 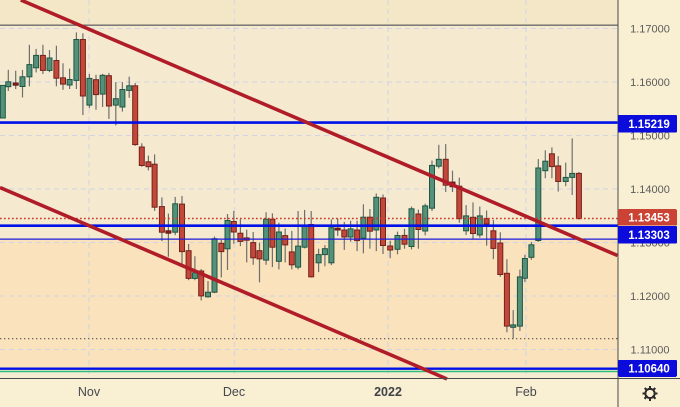 I want to click on svg-text: Feb, so click(x=526, y=392).